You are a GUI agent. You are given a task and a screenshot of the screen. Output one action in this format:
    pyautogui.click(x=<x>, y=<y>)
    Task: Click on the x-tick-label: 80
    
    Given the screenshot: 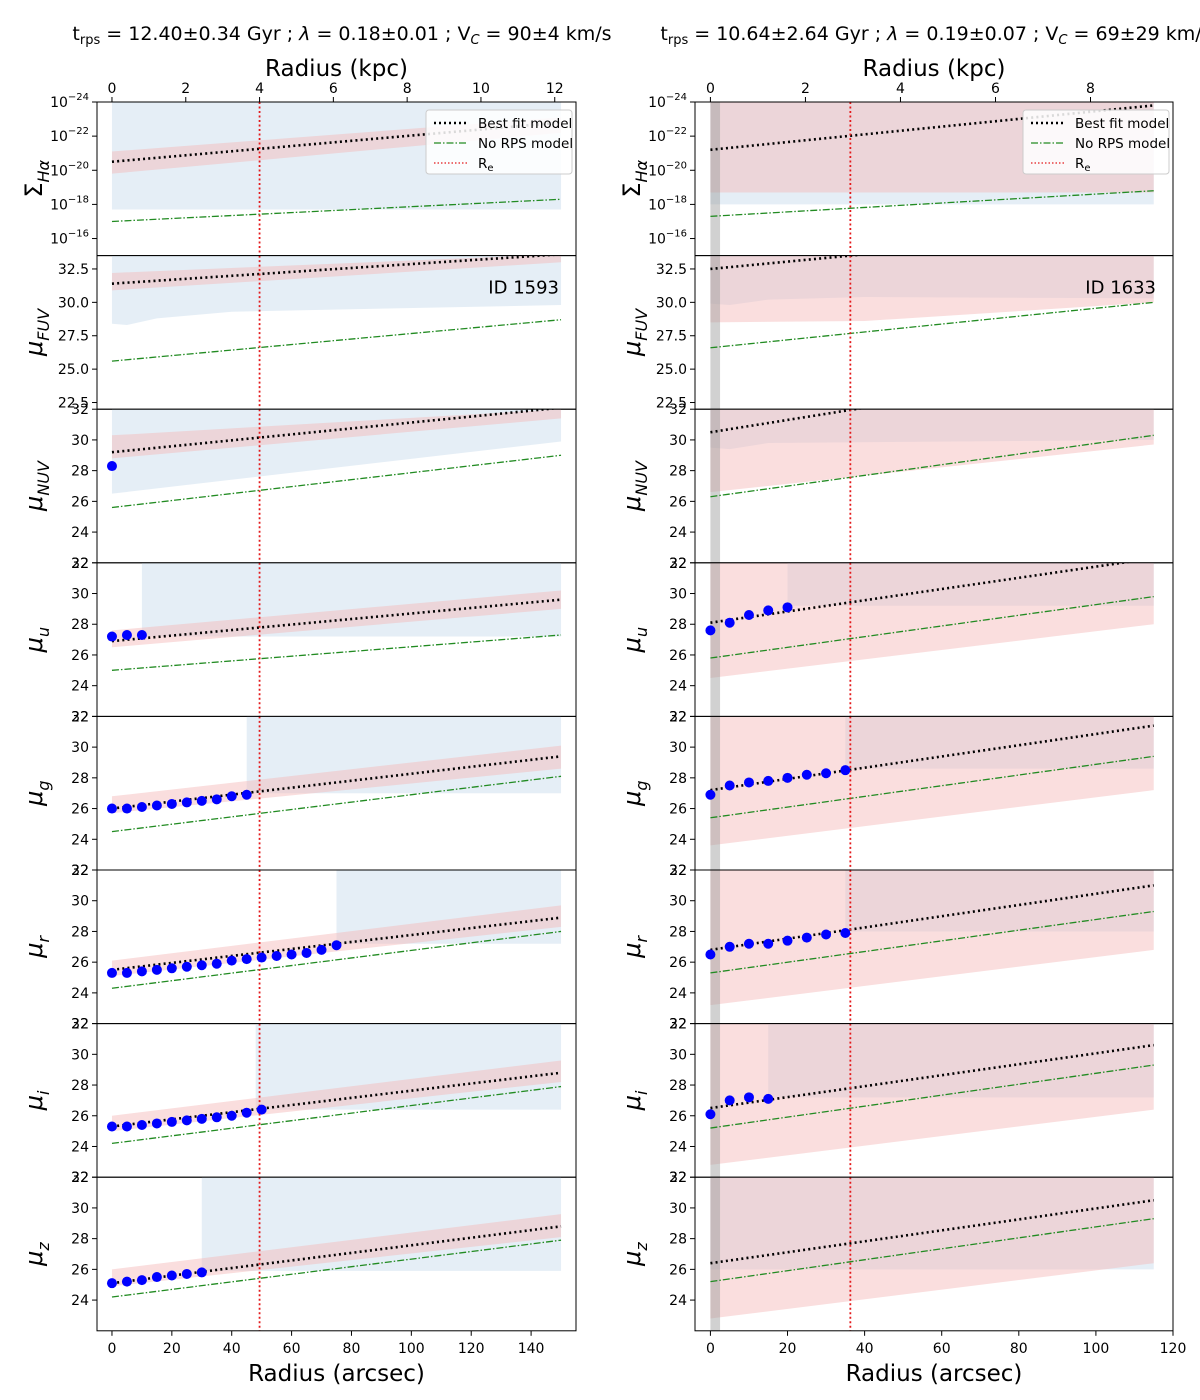 What is the action you would take?
    pyautogui.click(x=352, y=1349)
    